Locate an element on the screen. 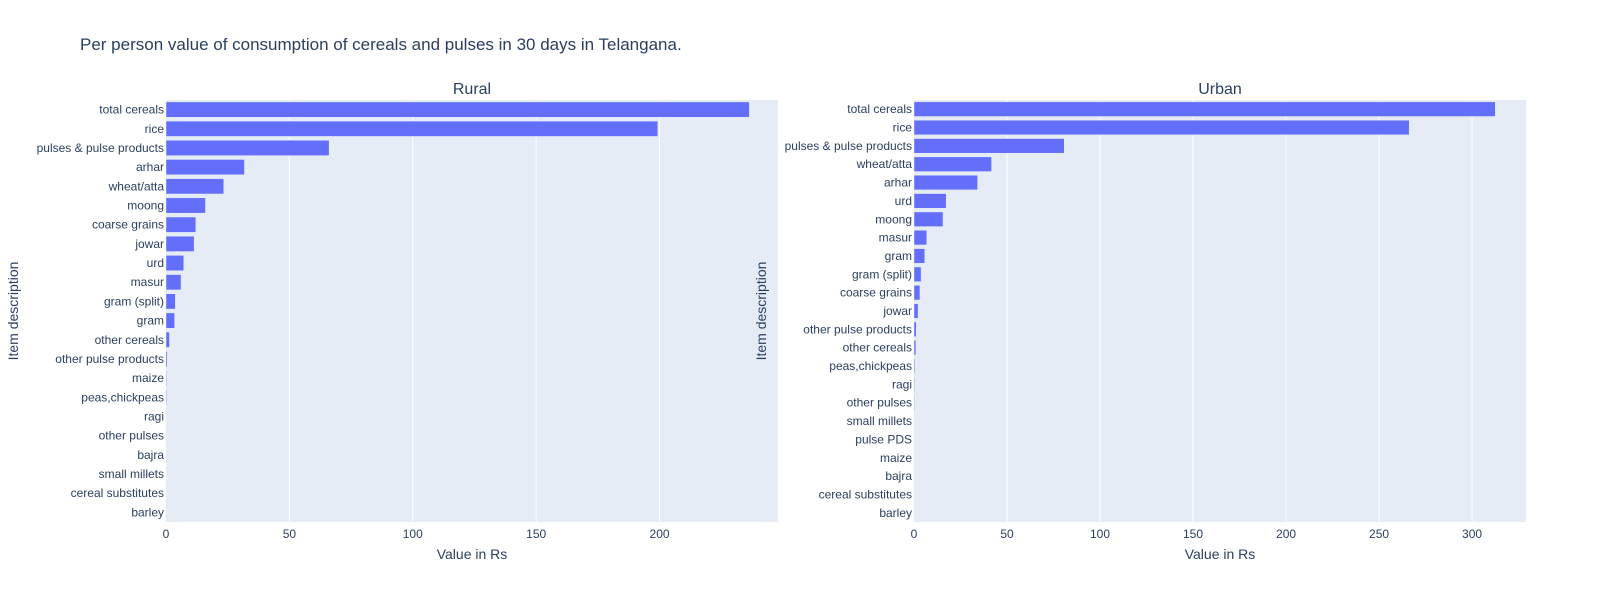 The height and width of the screenshot is (605, 1600). x-tick-label: 300 is located at coordinates (1472, 534).